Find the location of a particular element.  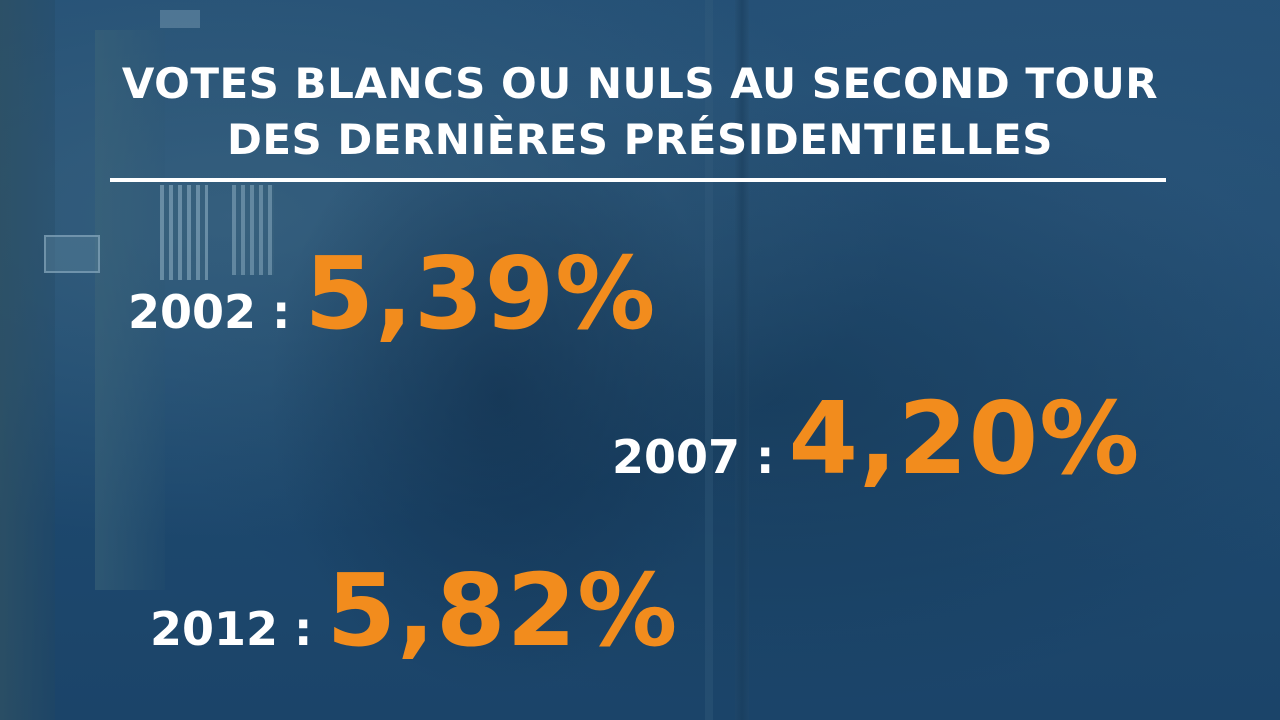

stat-year-label: 2002 : is located at coordinates (209, 312).